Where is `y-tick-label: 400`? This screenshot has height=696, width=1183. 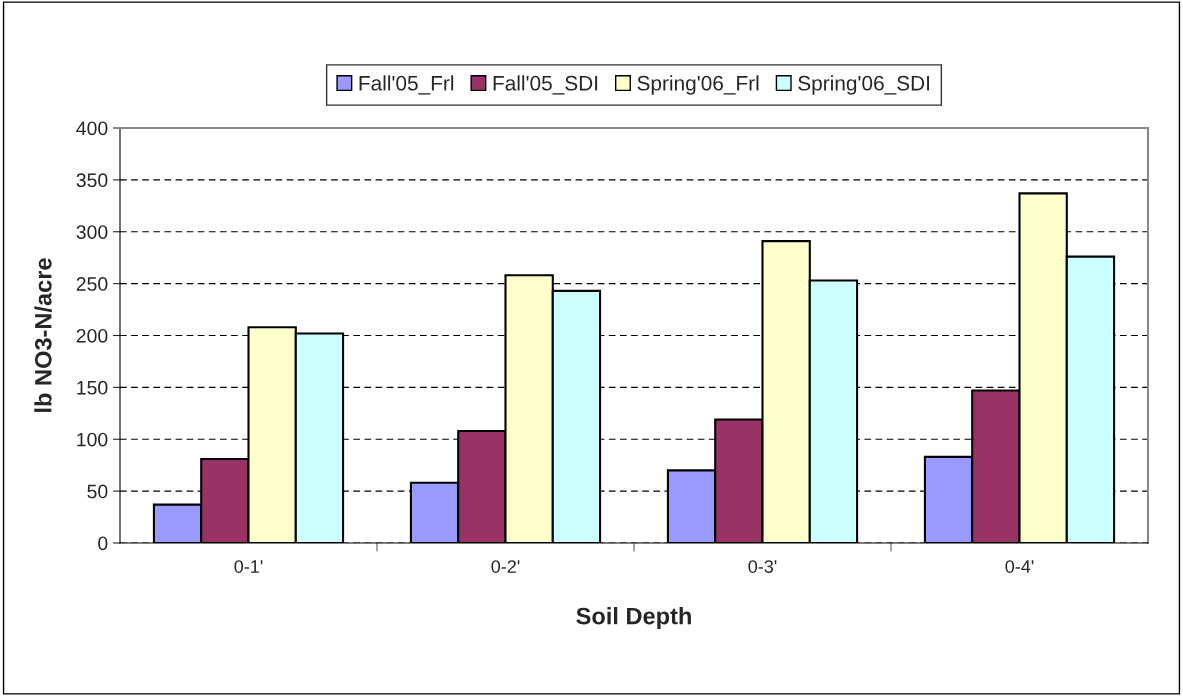
y-tick-label: 400 is located at coordinates (92, 128).